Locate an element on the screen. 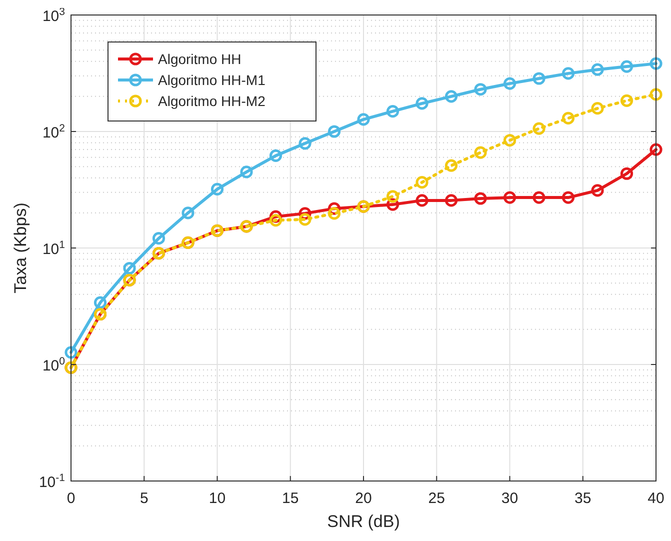 The height and width of the screenshot is (541, 671). x-tick-label: 15 is located at coordinates (290, 498).